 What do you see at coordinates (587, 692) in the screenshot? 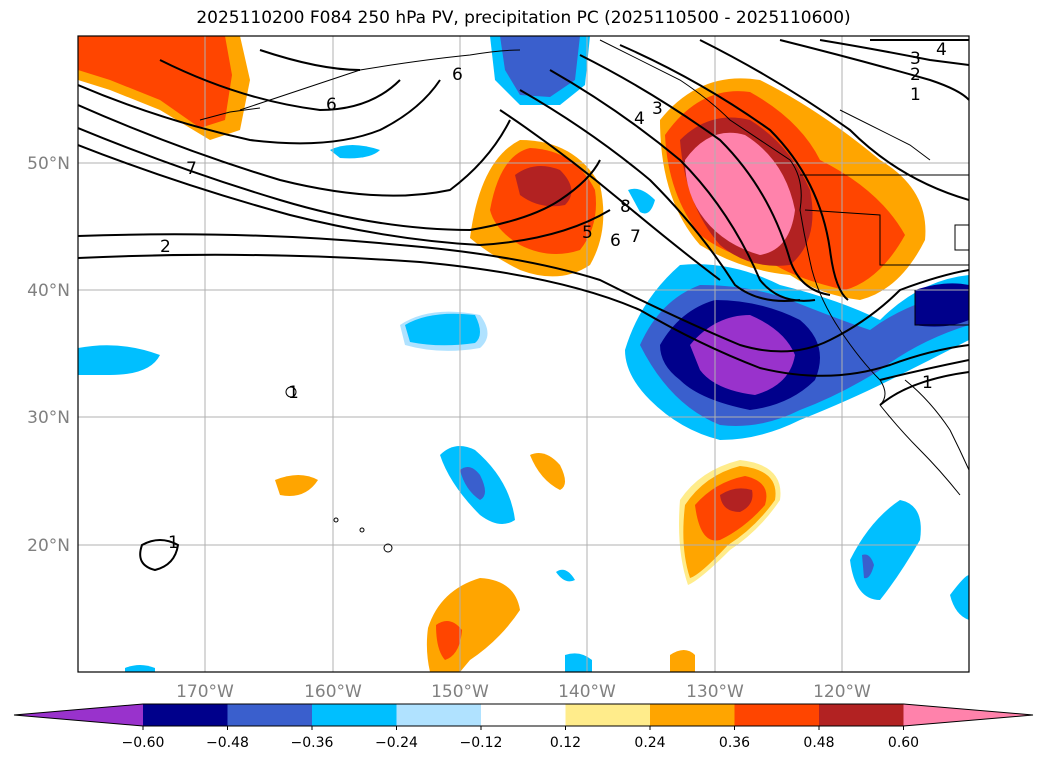
I see `lon-label: 140°W` at bounding box center [587, 692].